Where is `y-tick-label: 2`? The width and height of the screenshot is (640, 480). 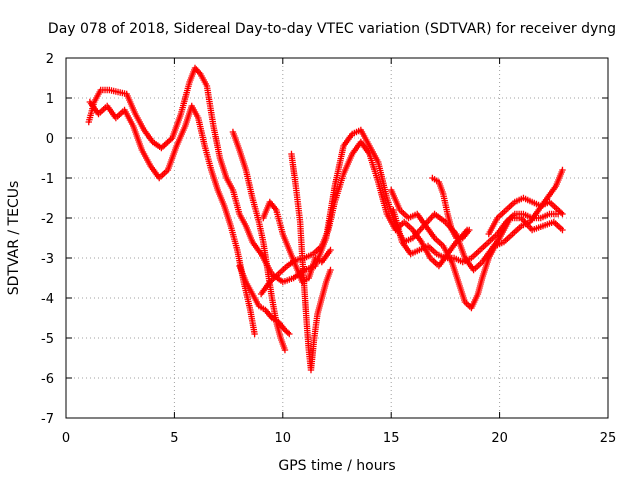
y-tick-label: 2 is located at coordinates (50, 59).